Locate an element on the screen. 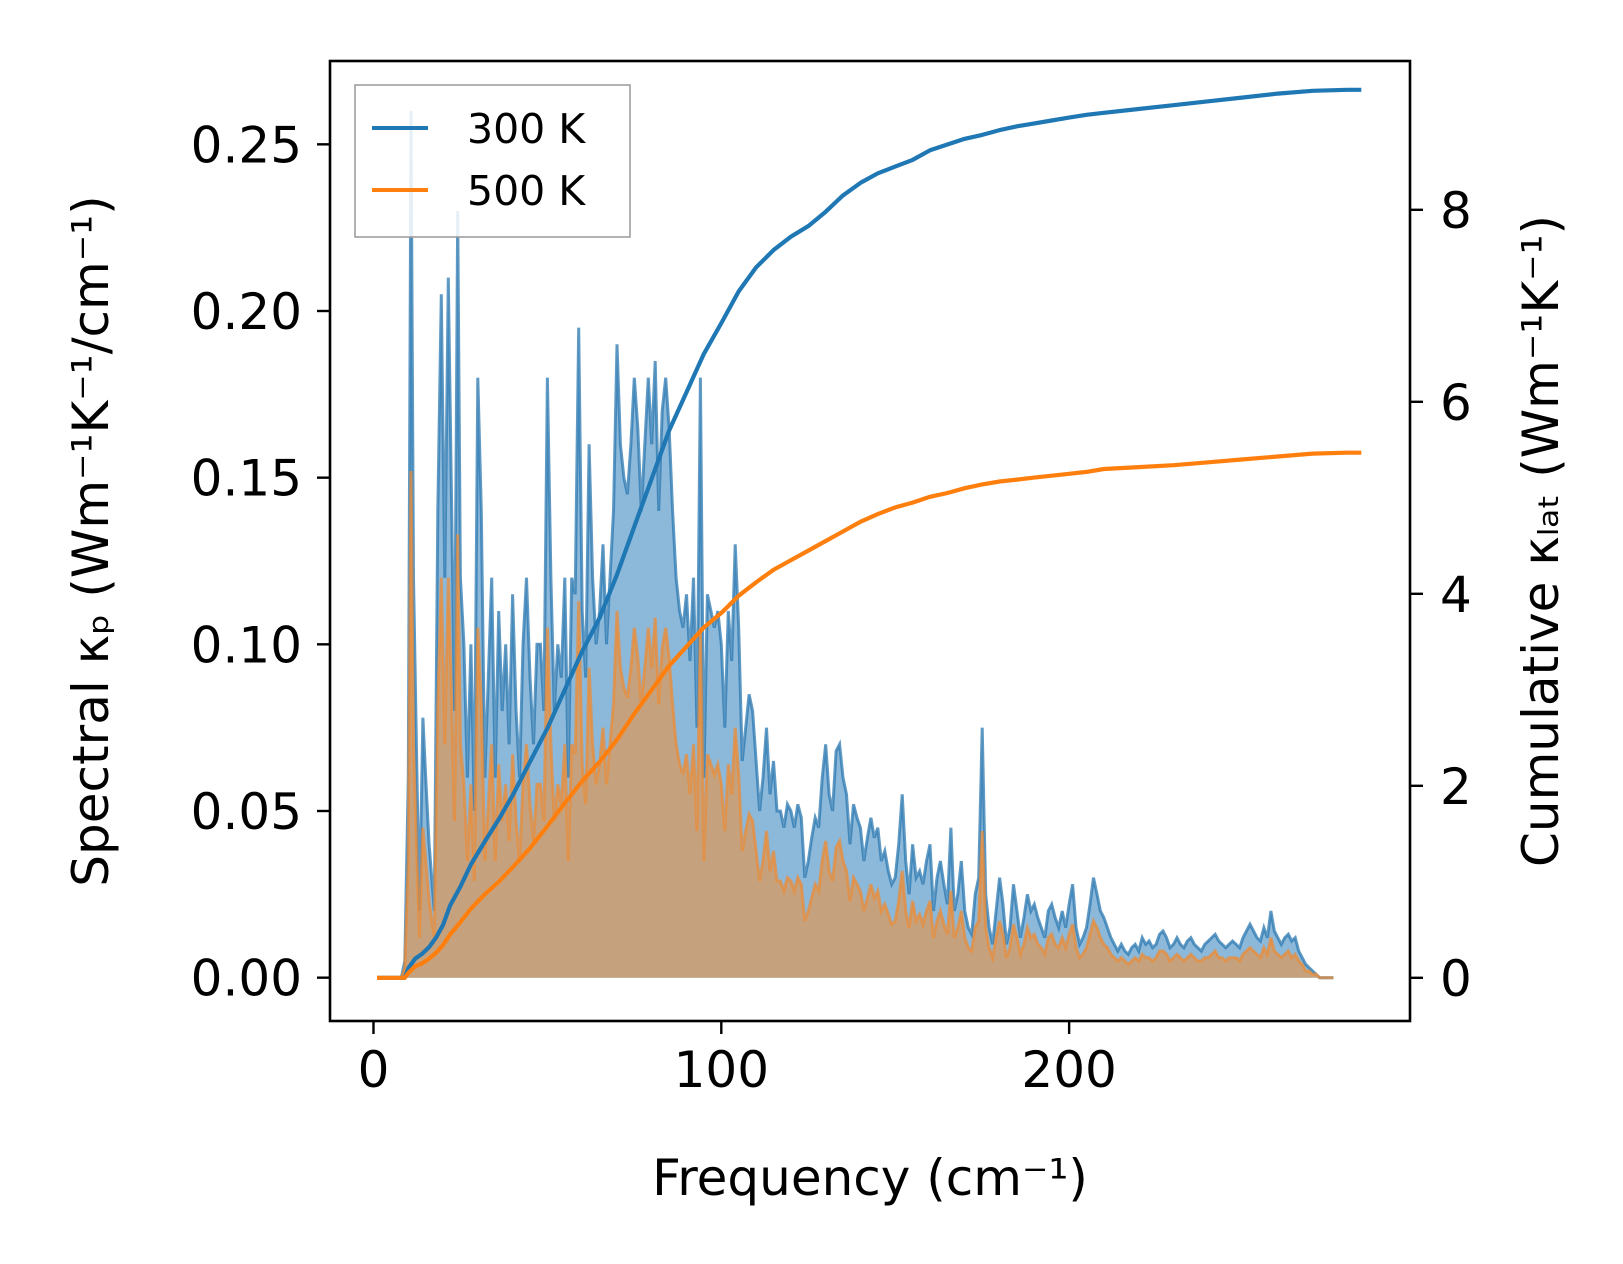 Image resolution: width=1623 pixels, height=1264 pixels. y-right-tick-label: 2 is located at coordinates (1456, 787).